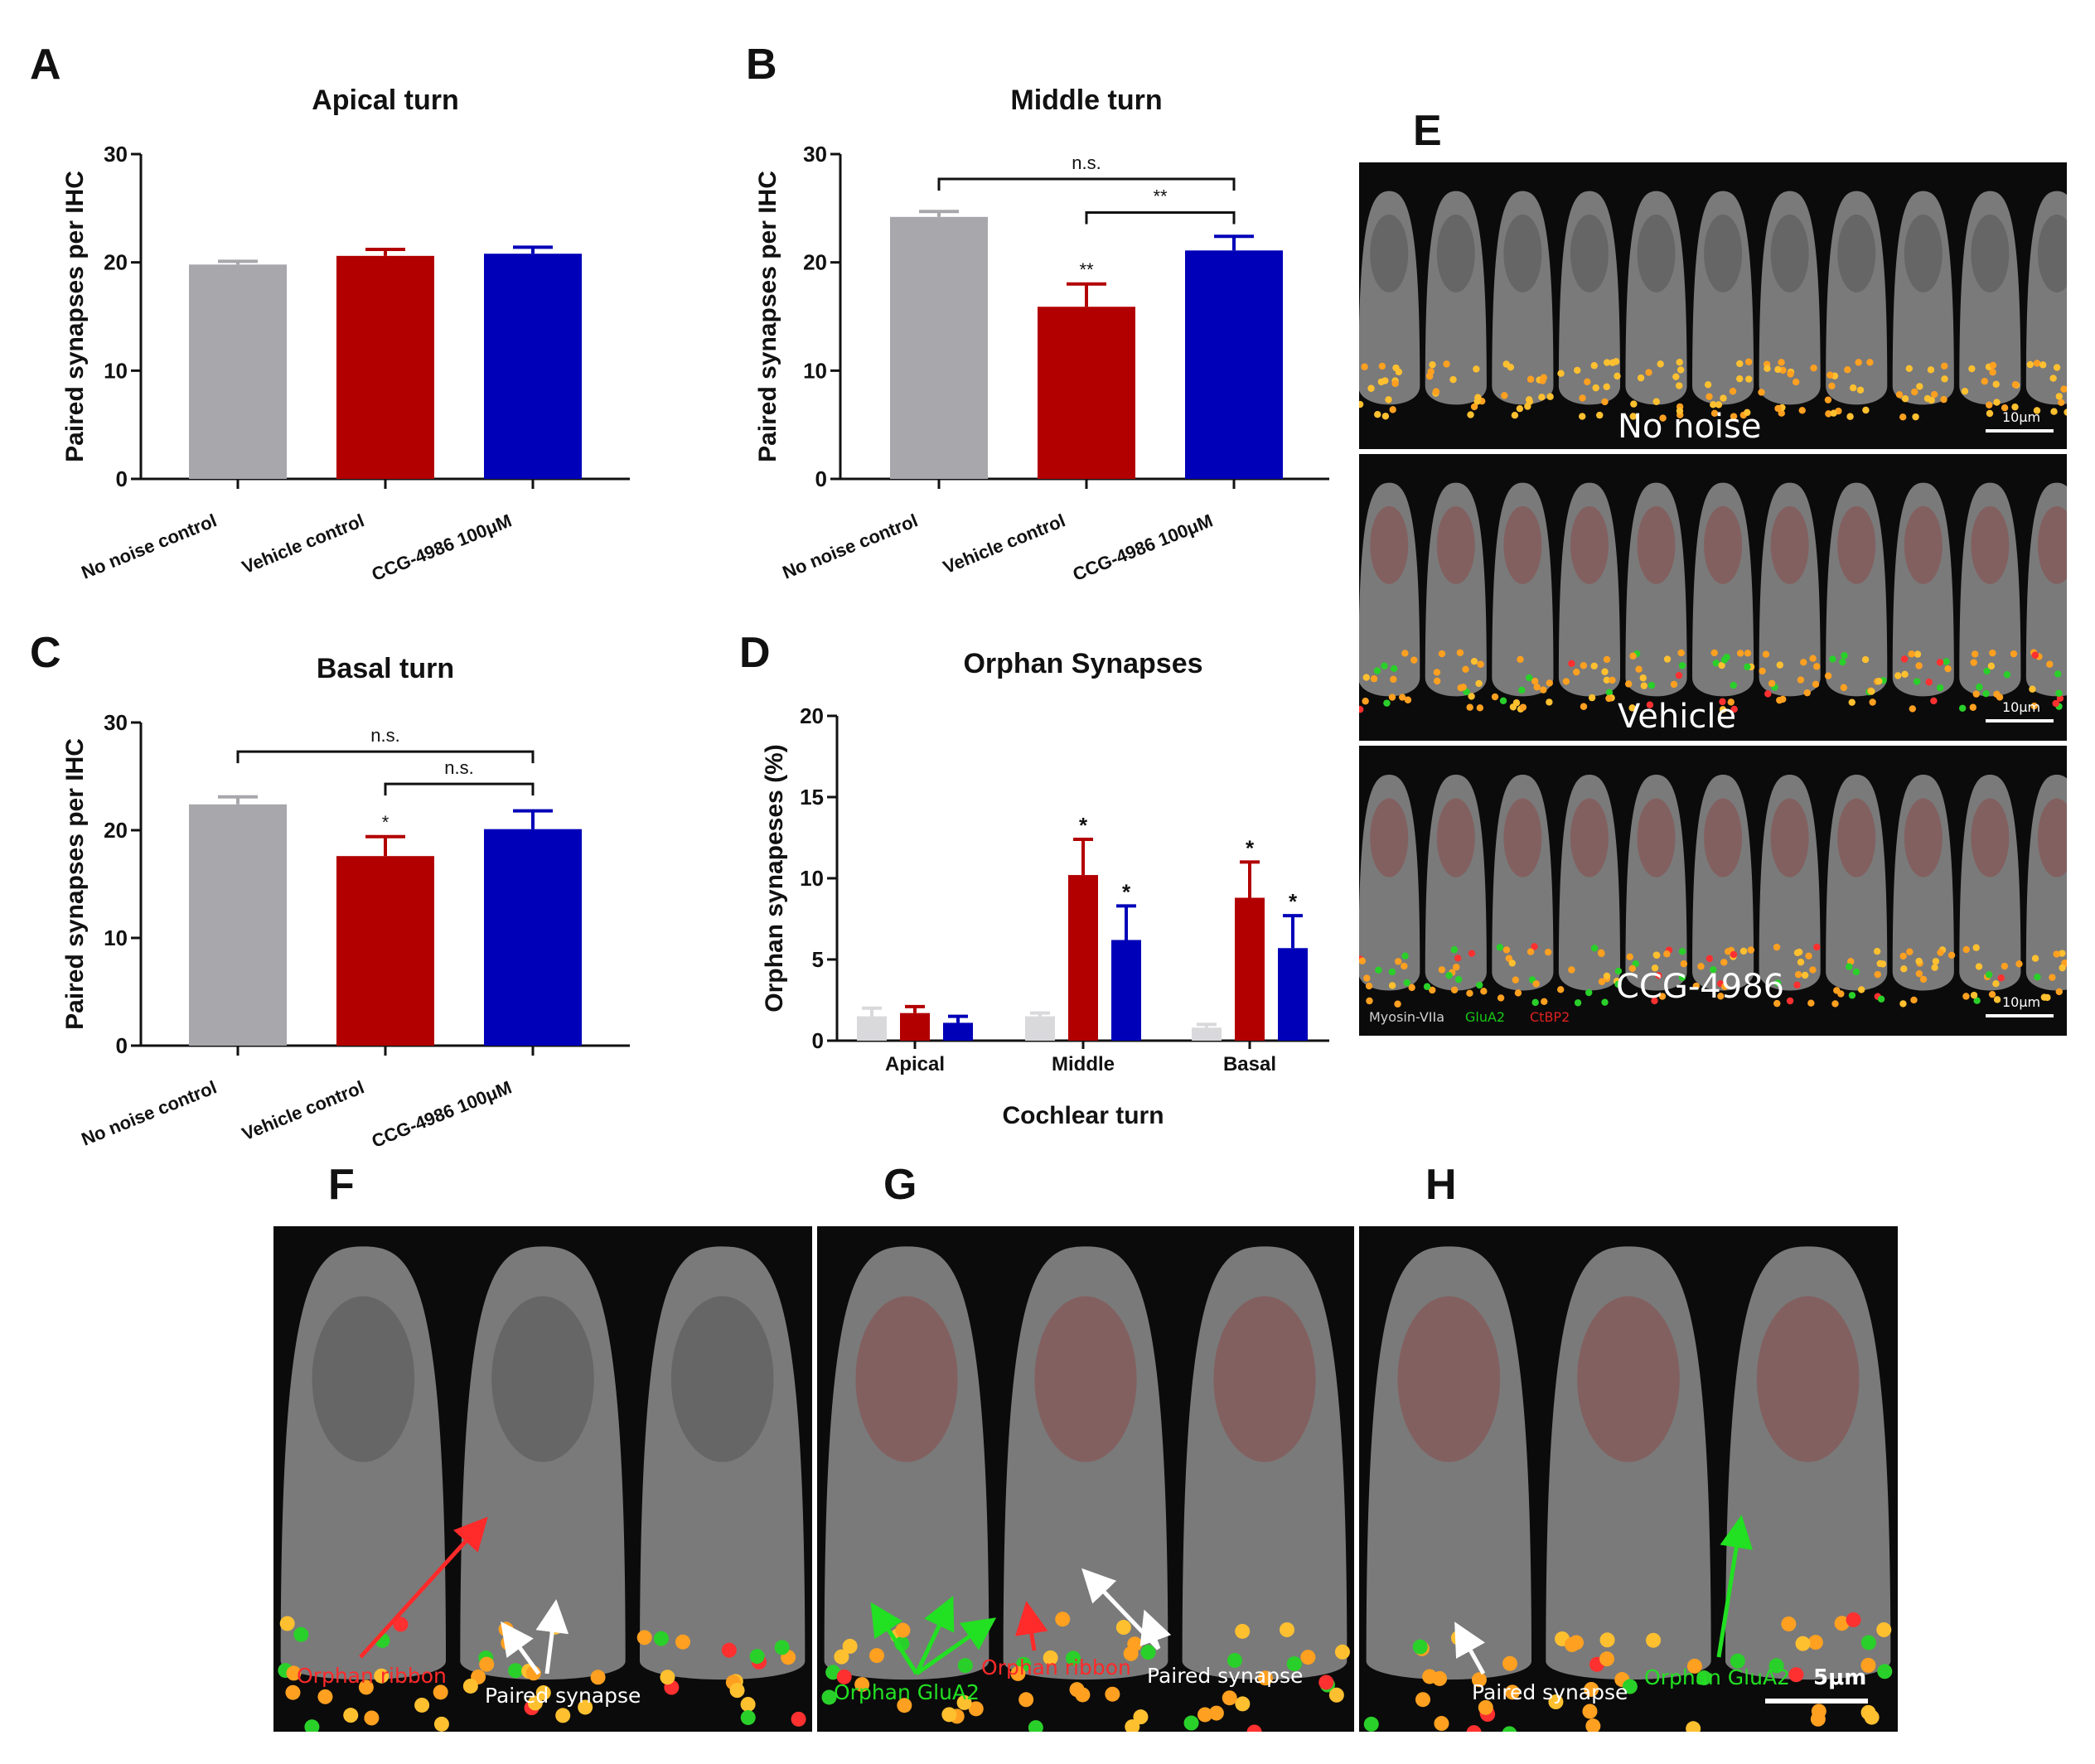  What do you see at coordinates (75, 316) in the screenshot?
I see `y-axis-label: Paired synapses per IHC` at bounding box center [75, 316].